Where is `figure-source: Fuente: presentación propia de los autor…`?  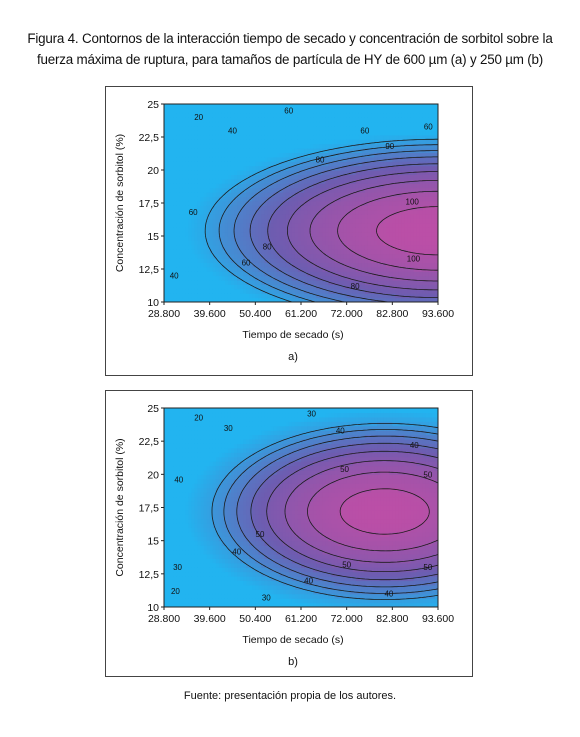 figure-source: Fuente: presentación propia de los autor… is located at coordinates (290, 696).